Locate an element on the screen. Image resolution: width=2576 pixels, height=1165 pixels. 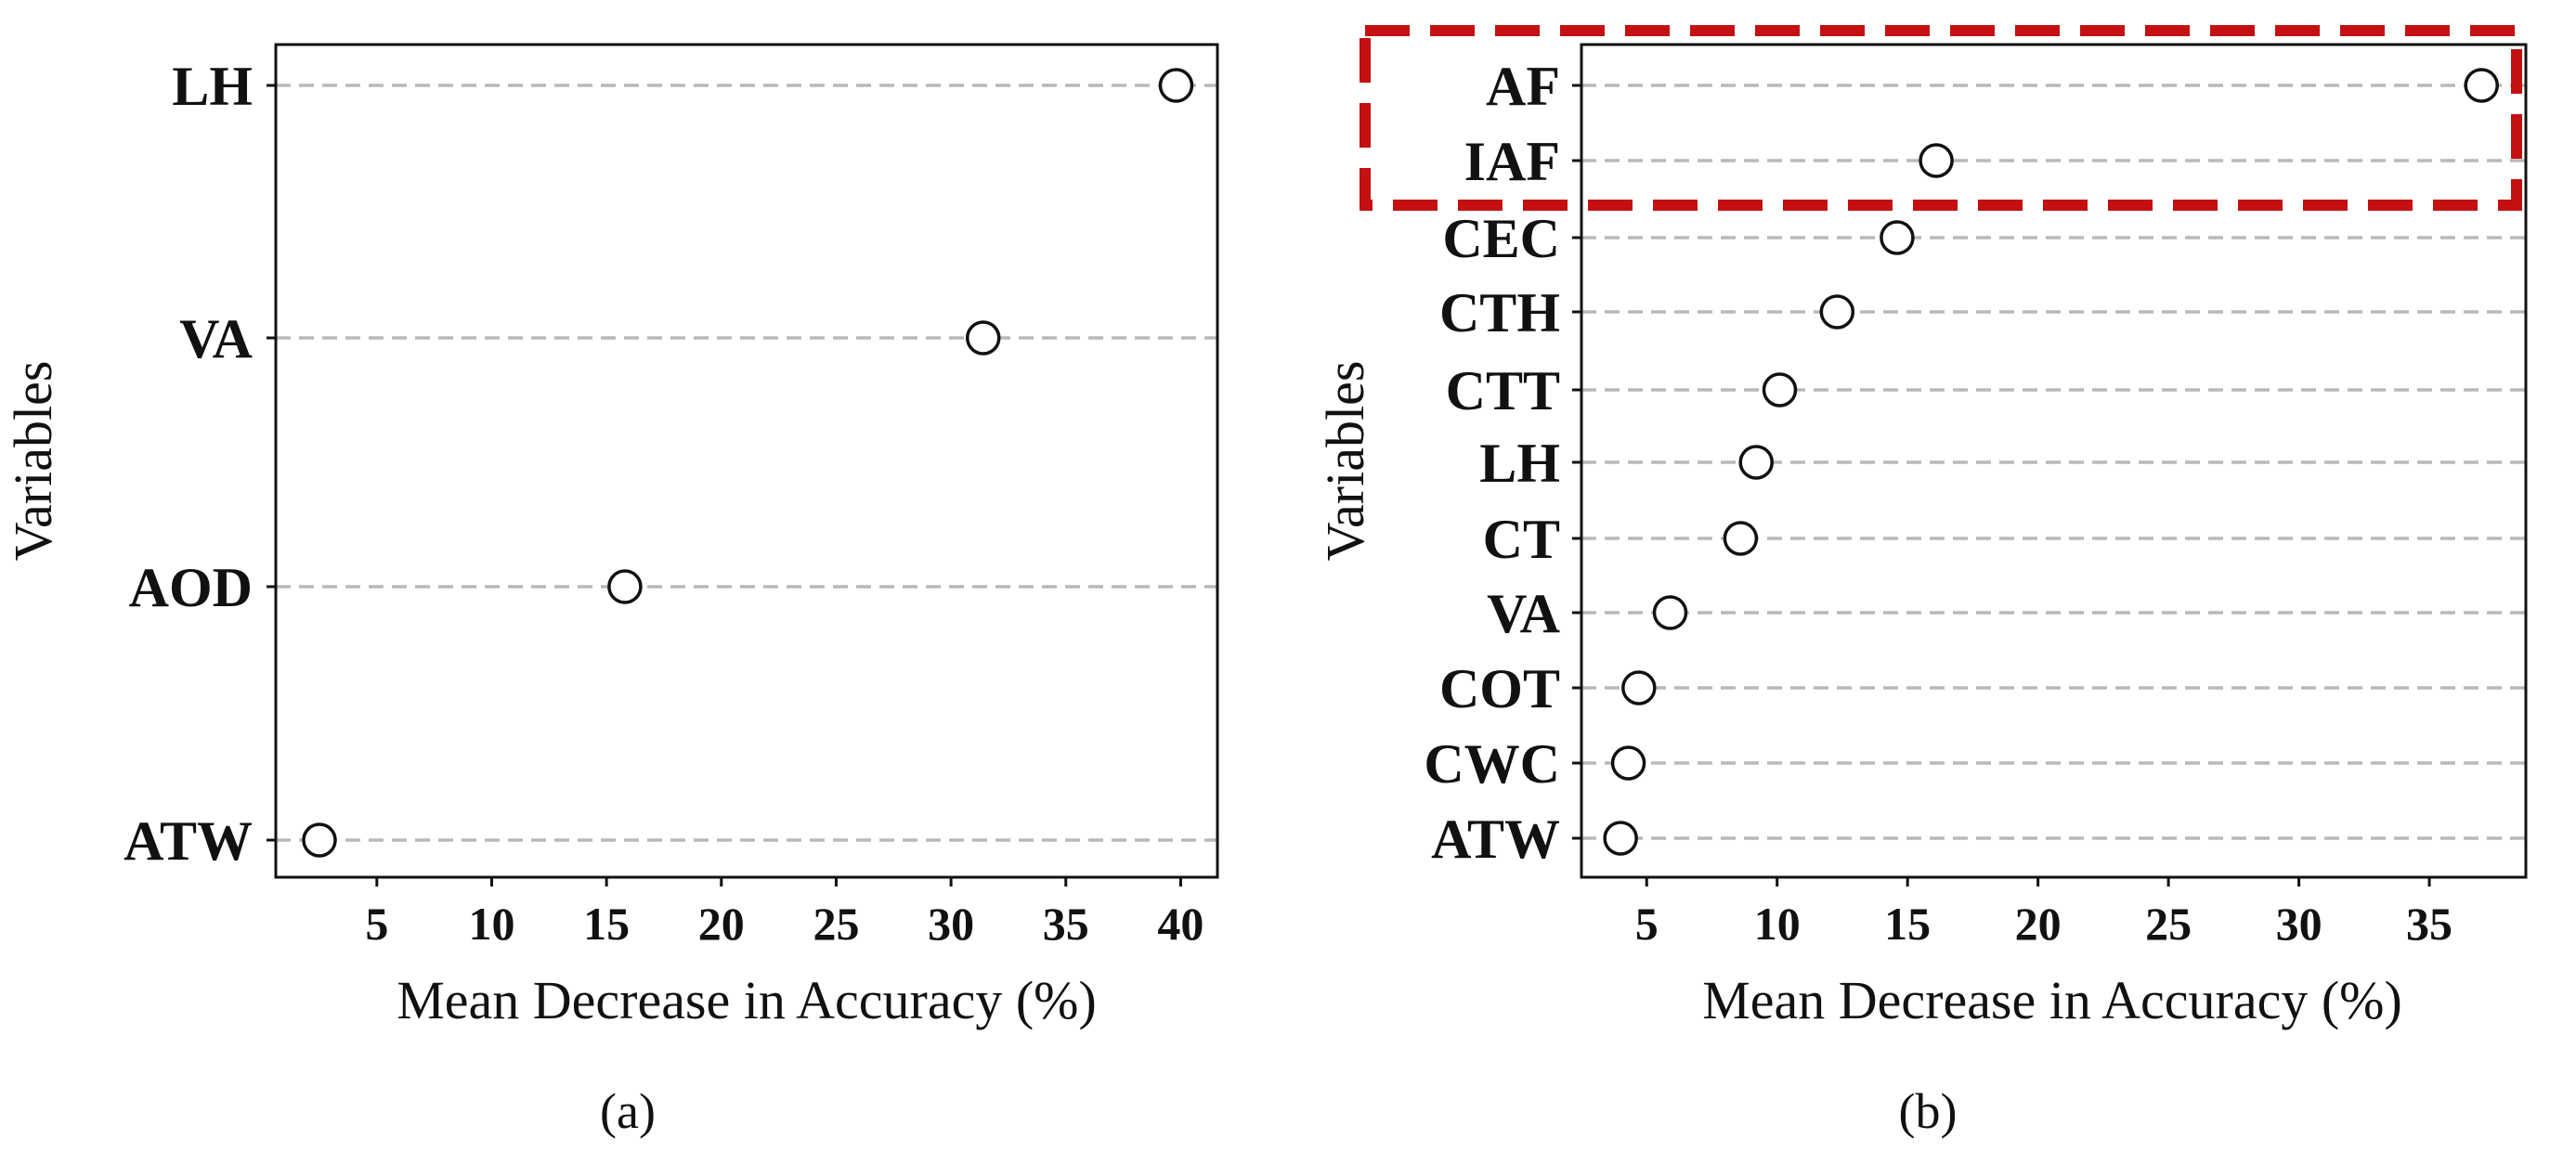
point-cot is located at coordinates (1639, 687).